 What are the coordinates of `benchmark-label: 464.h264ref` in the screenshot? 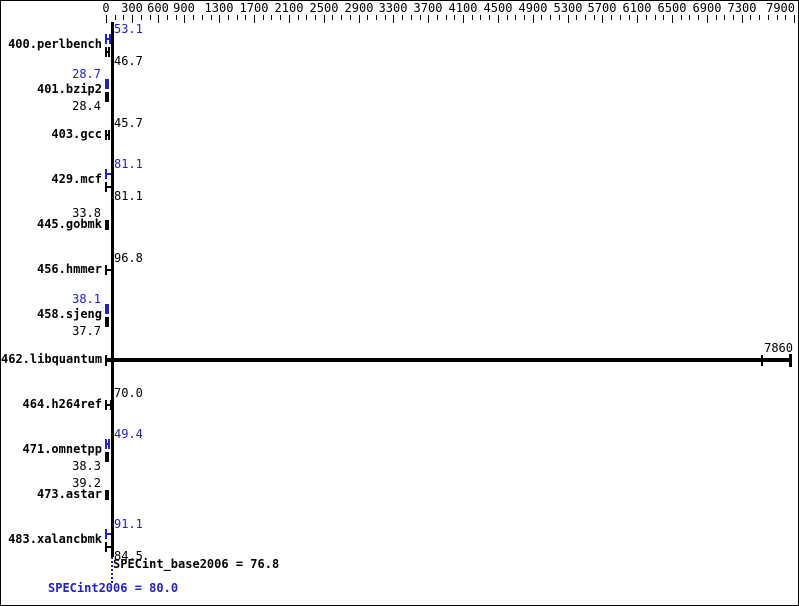 It's located at (62, 404).